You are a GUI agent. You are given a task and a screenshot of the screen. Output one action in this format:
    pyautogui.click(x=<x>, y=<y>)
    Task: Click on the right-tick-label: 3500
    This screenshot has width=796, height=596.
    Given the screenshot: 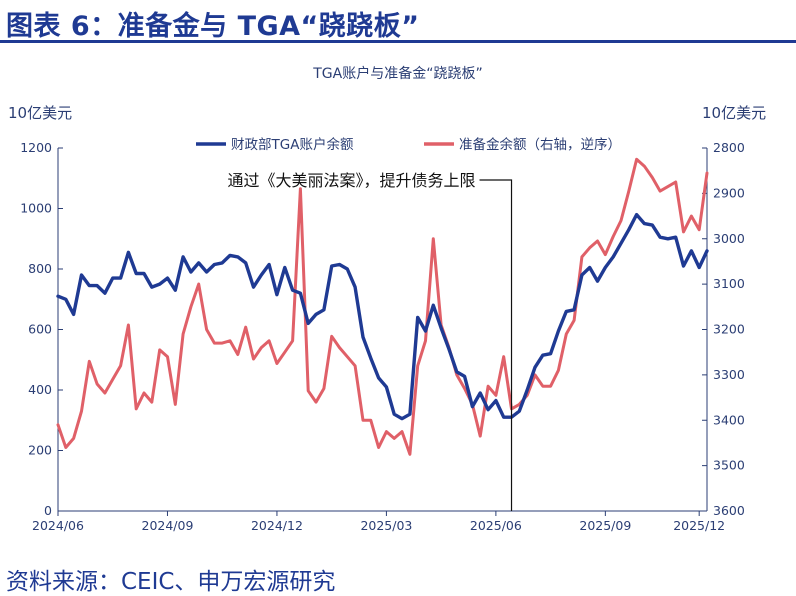 What is the action you would take?
    pyautogui.click(x=729, y=465)
    